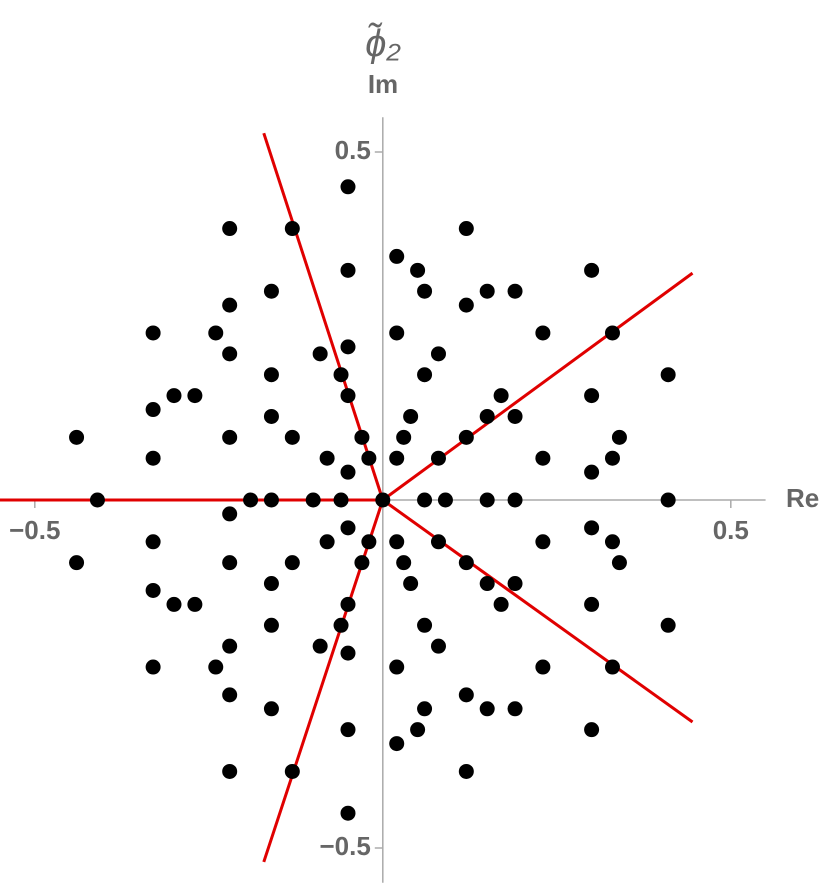 The image size is (830, 886). What do you see at coordinates (353, 150) in the screenshot?
I see `y-tick-label: 0.5` at bounding box center [353, 150].